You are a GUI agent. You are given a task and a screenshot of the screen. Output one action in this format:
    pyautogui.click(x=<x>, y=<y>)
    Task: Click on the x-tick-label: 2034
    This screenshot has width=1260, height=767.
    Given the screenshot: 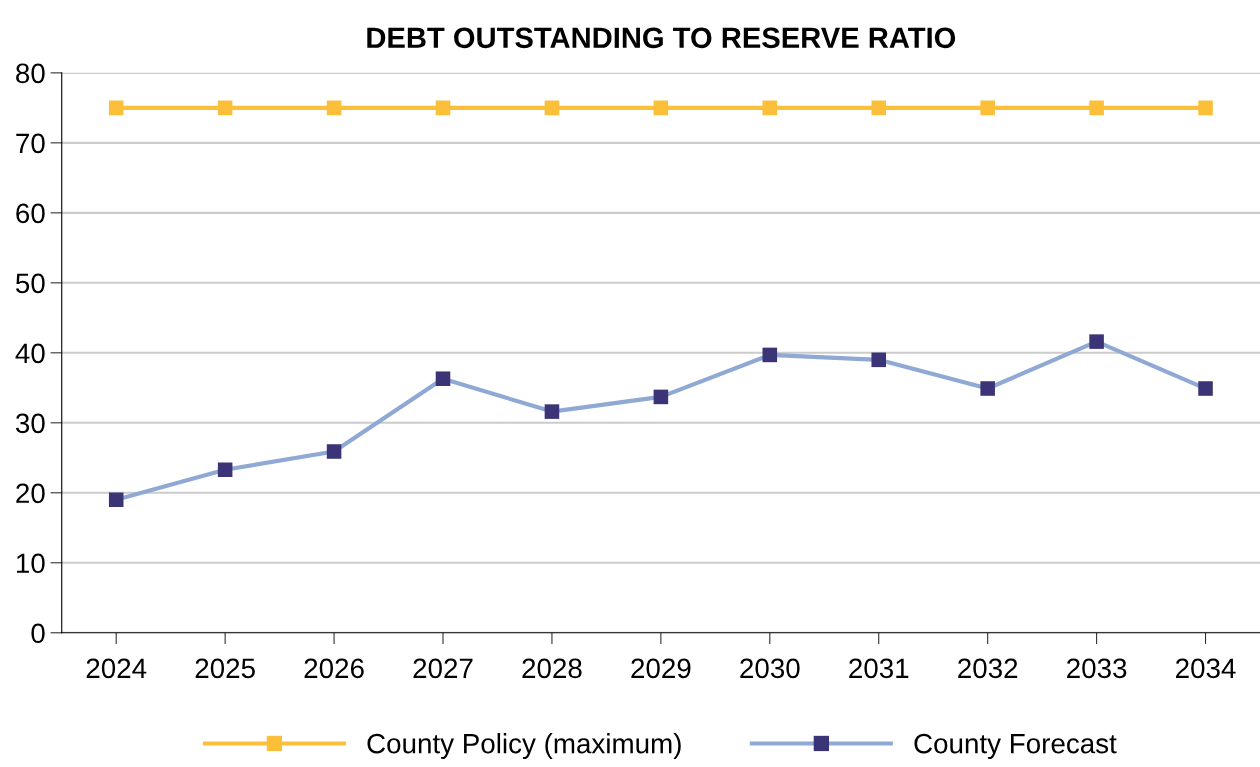 What is the action you would take?
    pyautogui.click(x=1206, y=668)
    